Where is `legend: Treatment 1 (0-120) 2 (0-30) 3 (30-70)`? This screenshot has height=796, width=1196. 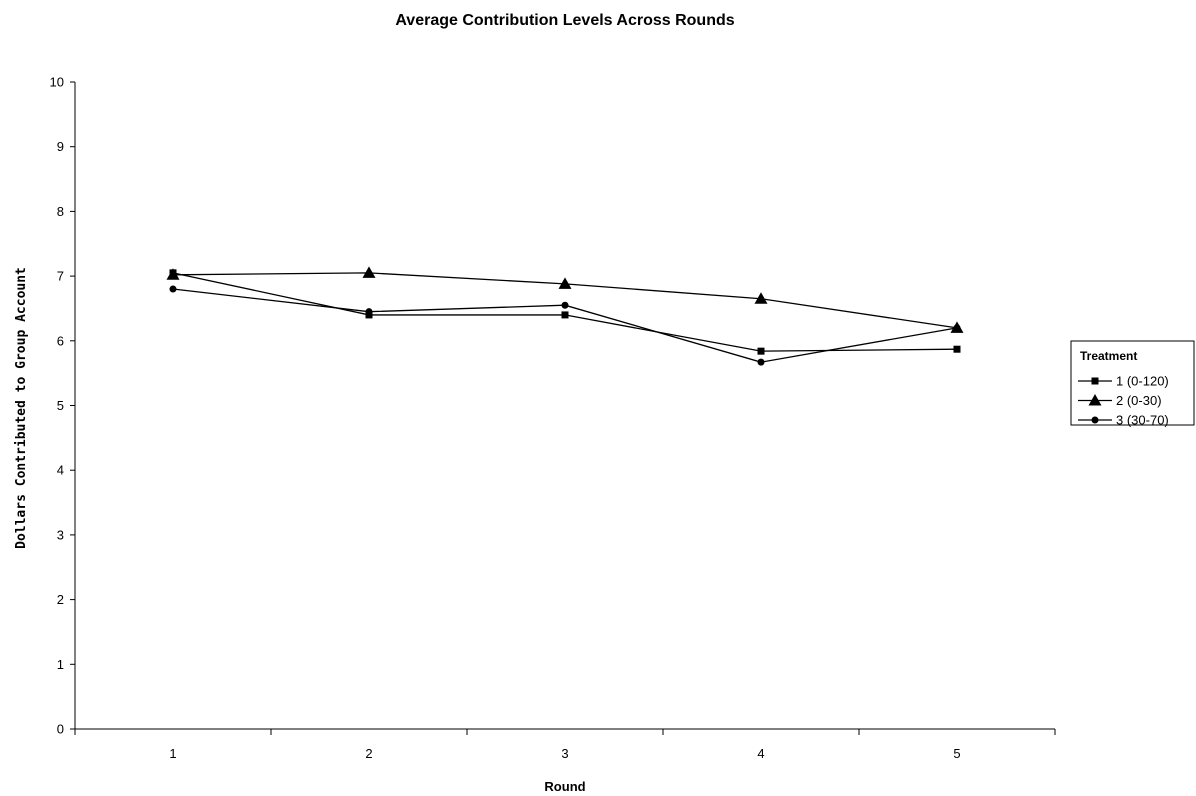
legend: Treatment 1 (0-120) 2 (0-30) 3 (30-70) is located at coordinates (1132, 384).